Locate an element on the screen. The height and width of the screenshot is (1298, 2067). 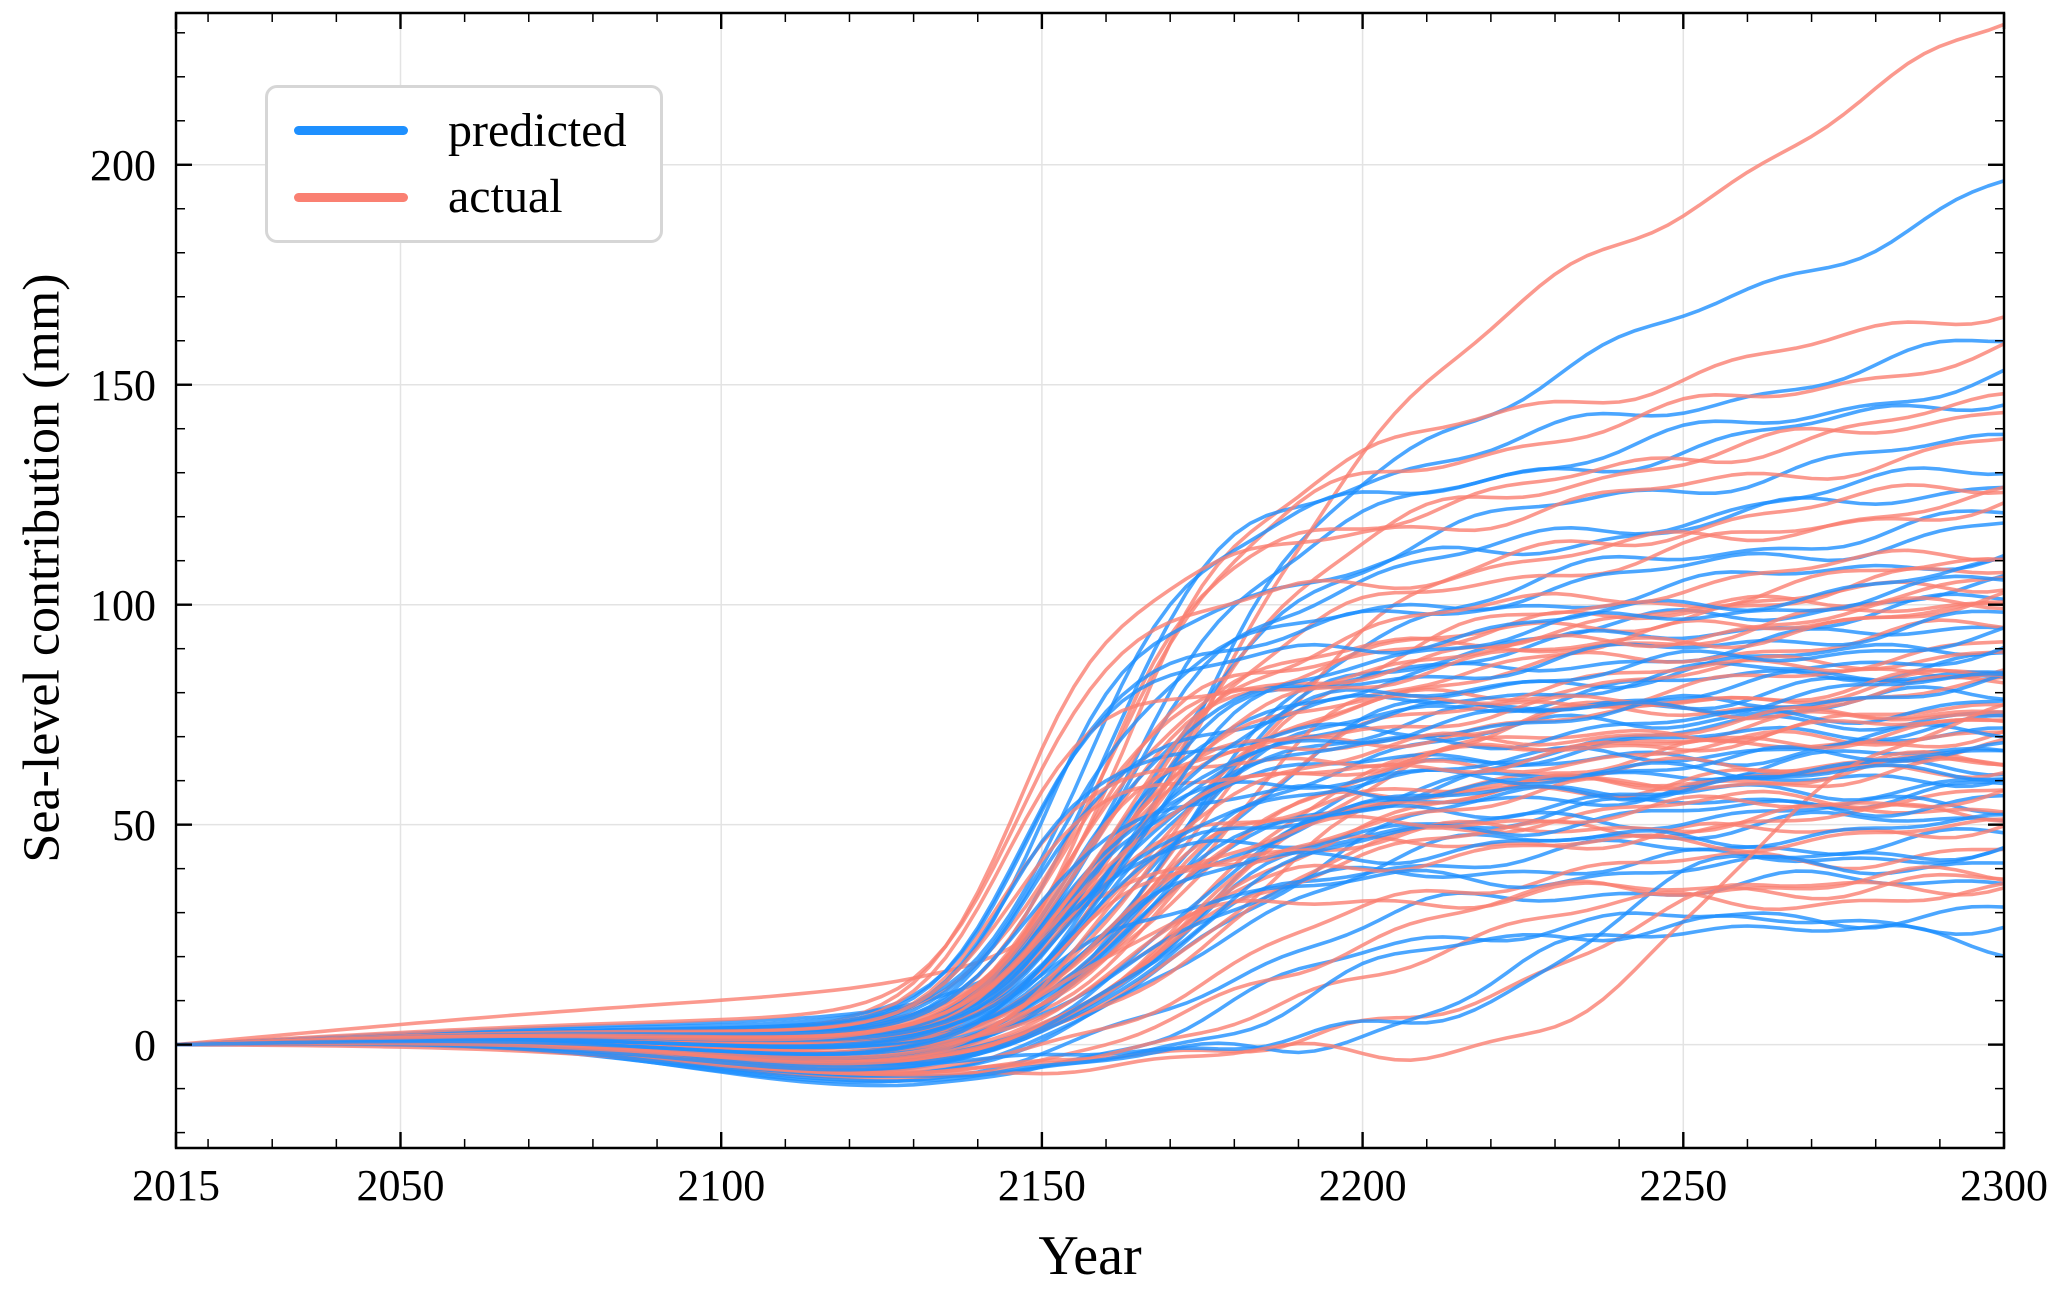
x-tick-label: 2300 is located at coordinates (2004, 1185).